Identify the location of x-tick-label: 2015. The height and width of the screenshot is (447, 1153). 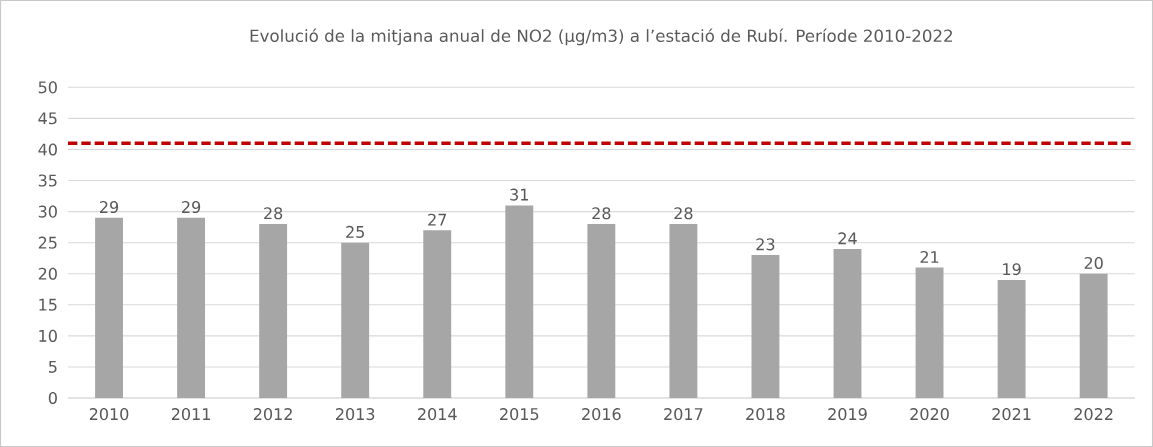
(519, 414).